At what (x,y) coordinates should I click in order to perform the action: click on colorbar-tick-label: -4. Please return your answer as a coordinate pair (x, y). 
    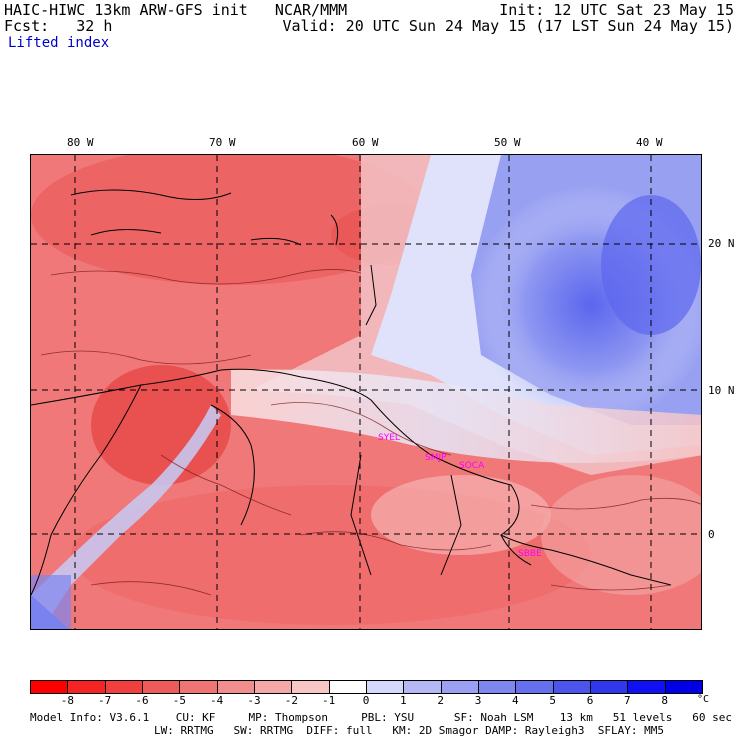
    Looking at the image, I should click on (217, 700).